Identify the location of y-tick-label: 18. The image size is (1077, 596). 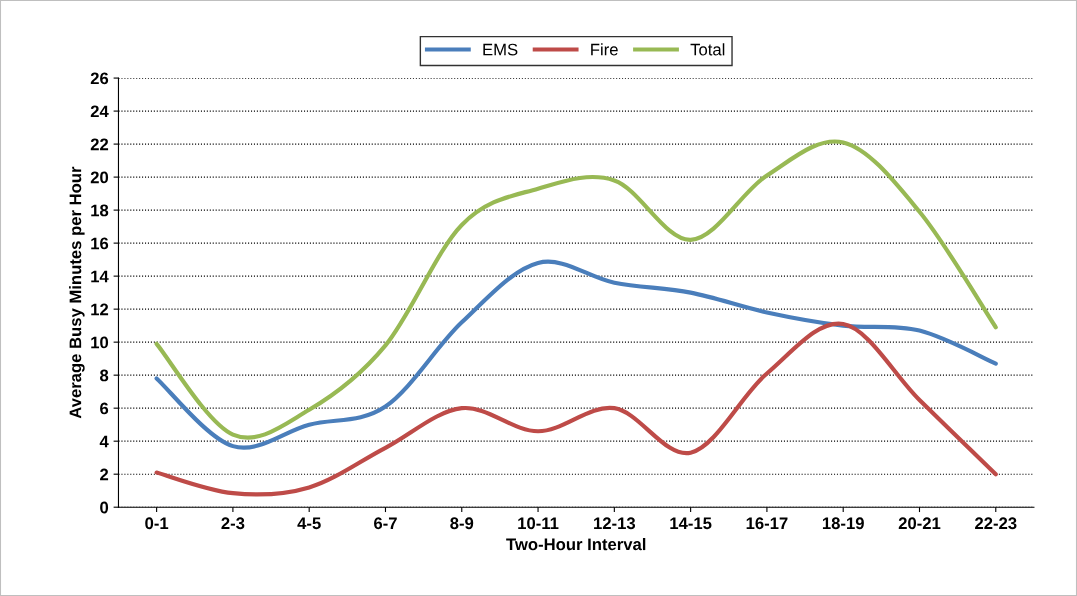
(100, 210).